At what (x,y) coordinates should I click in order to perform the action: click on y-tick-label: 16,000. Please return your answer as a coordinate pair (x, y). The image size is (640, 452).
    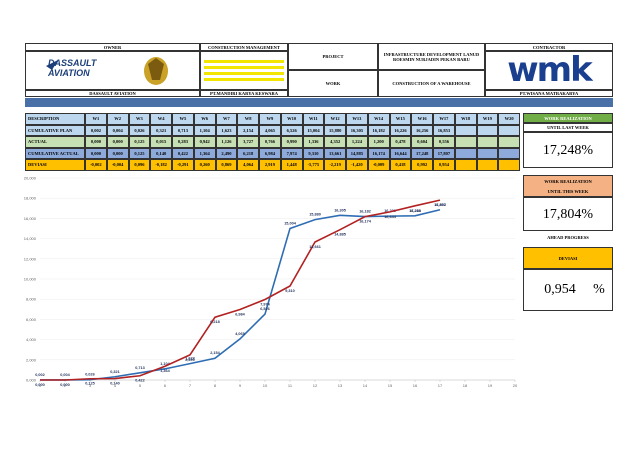
    Looking at the image, I should click on (30, 218).